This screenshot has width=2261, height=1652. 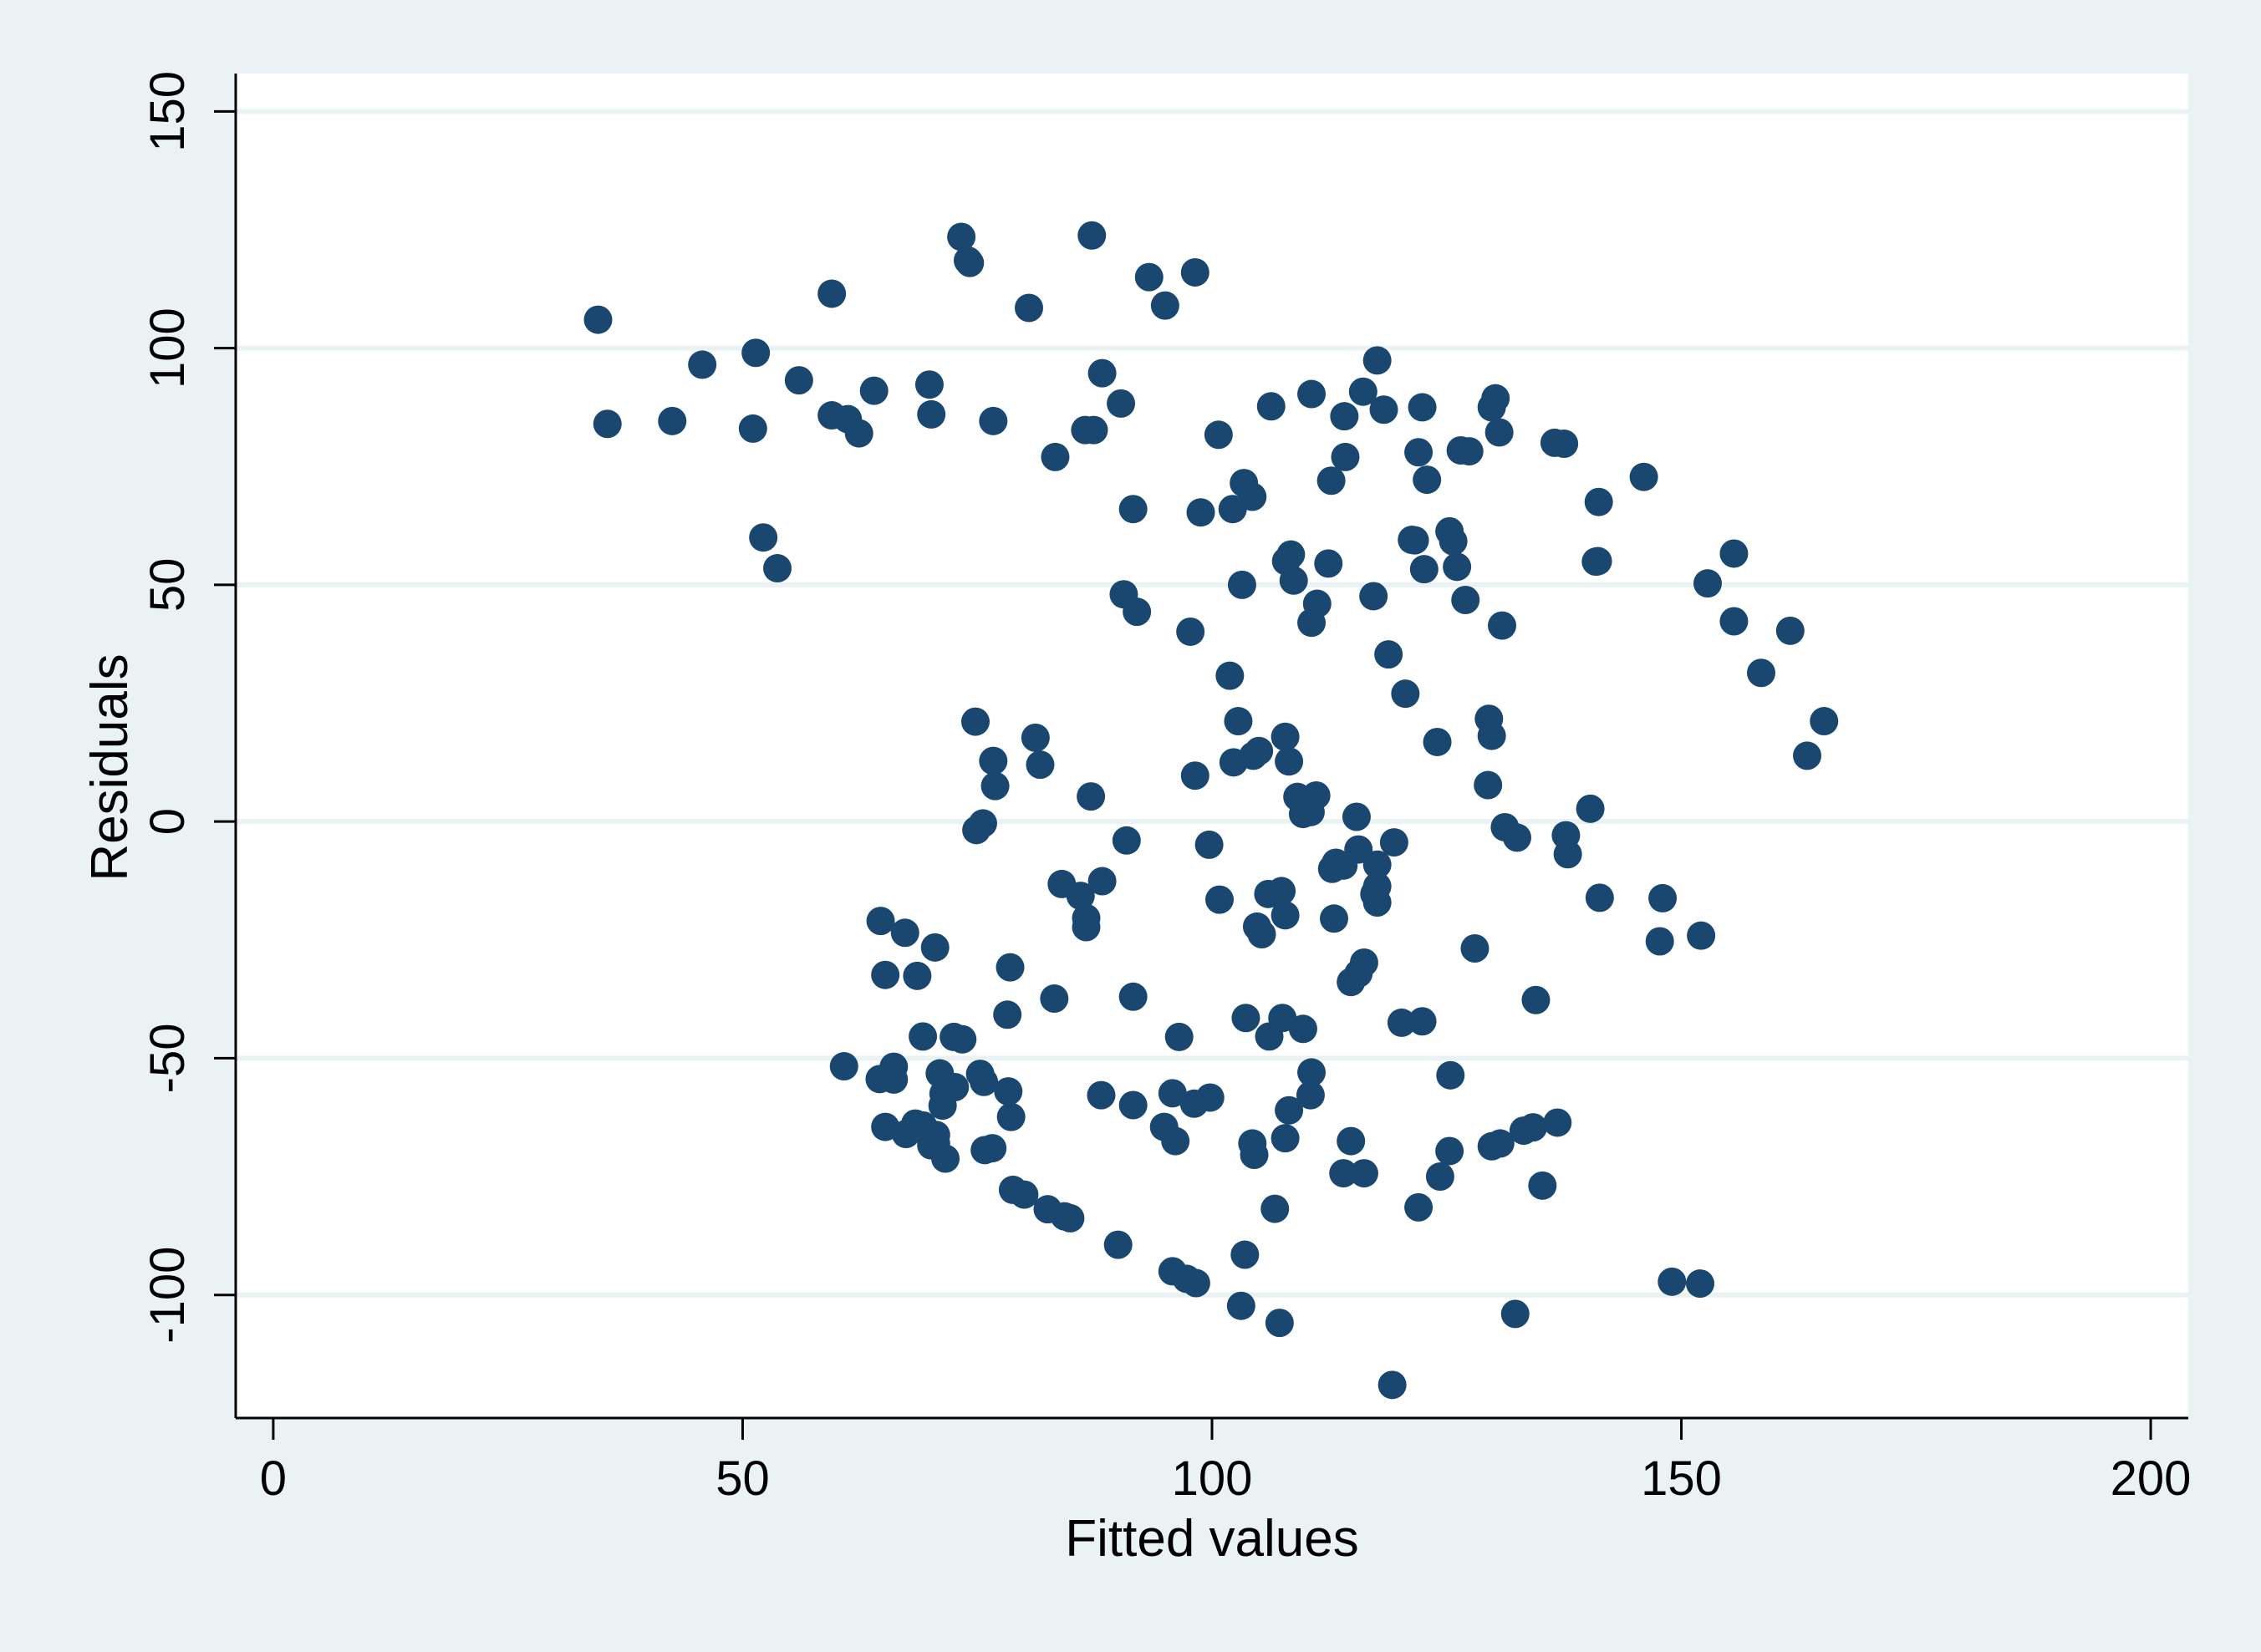 I want to click on x-tick-label: 150, so click(x=1681, y=1478).